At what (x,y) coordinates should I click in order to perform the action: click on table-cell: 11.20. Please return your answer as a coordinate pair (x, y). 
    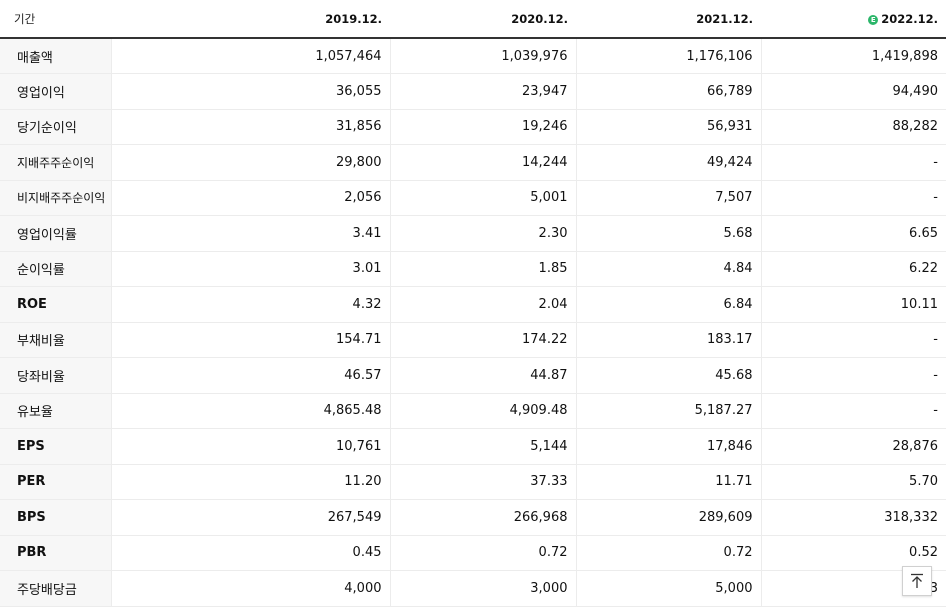
    Looking at the image, I should click on (250, 482).